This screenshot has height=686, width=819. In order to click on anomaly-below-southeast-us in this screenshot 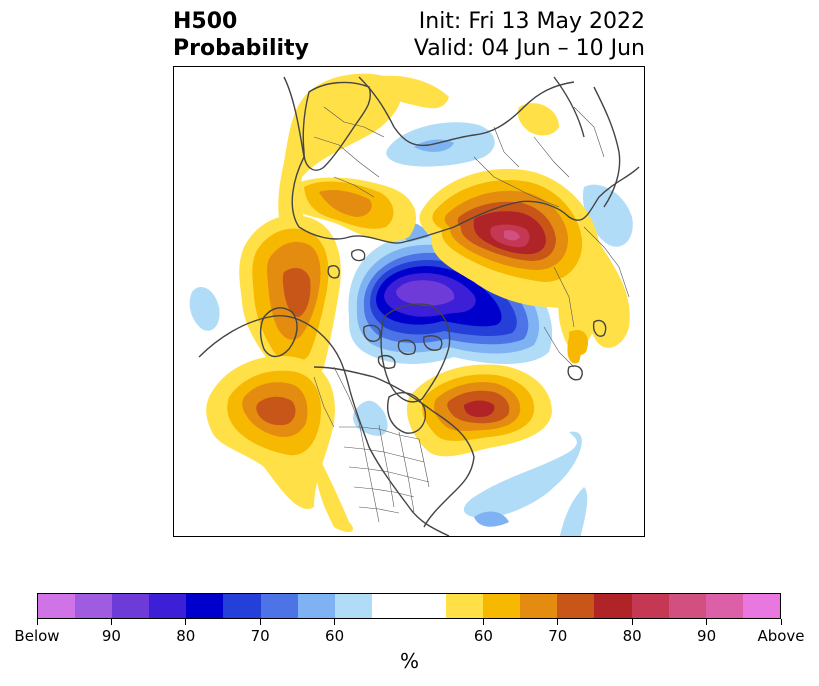, I will do `click(470, 468)`.